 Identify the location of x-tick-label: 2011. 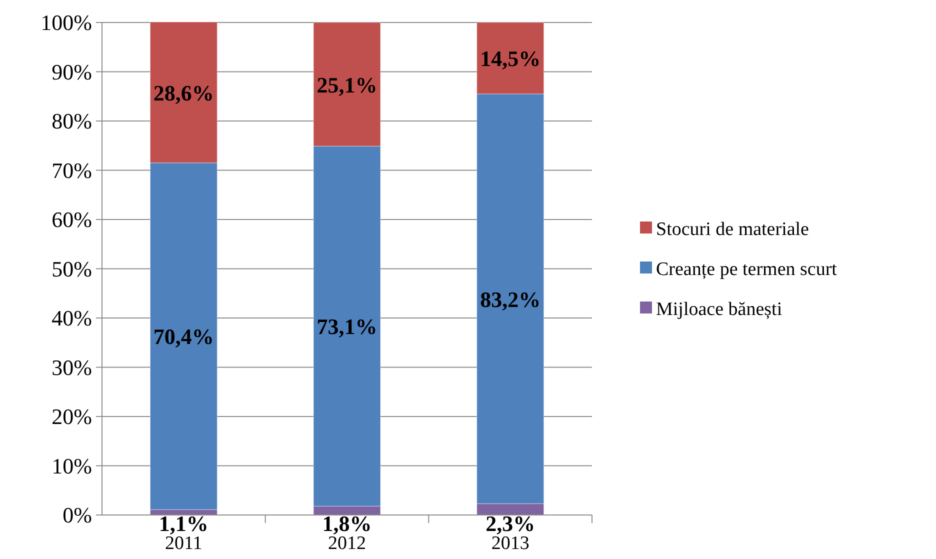
(183, 543).